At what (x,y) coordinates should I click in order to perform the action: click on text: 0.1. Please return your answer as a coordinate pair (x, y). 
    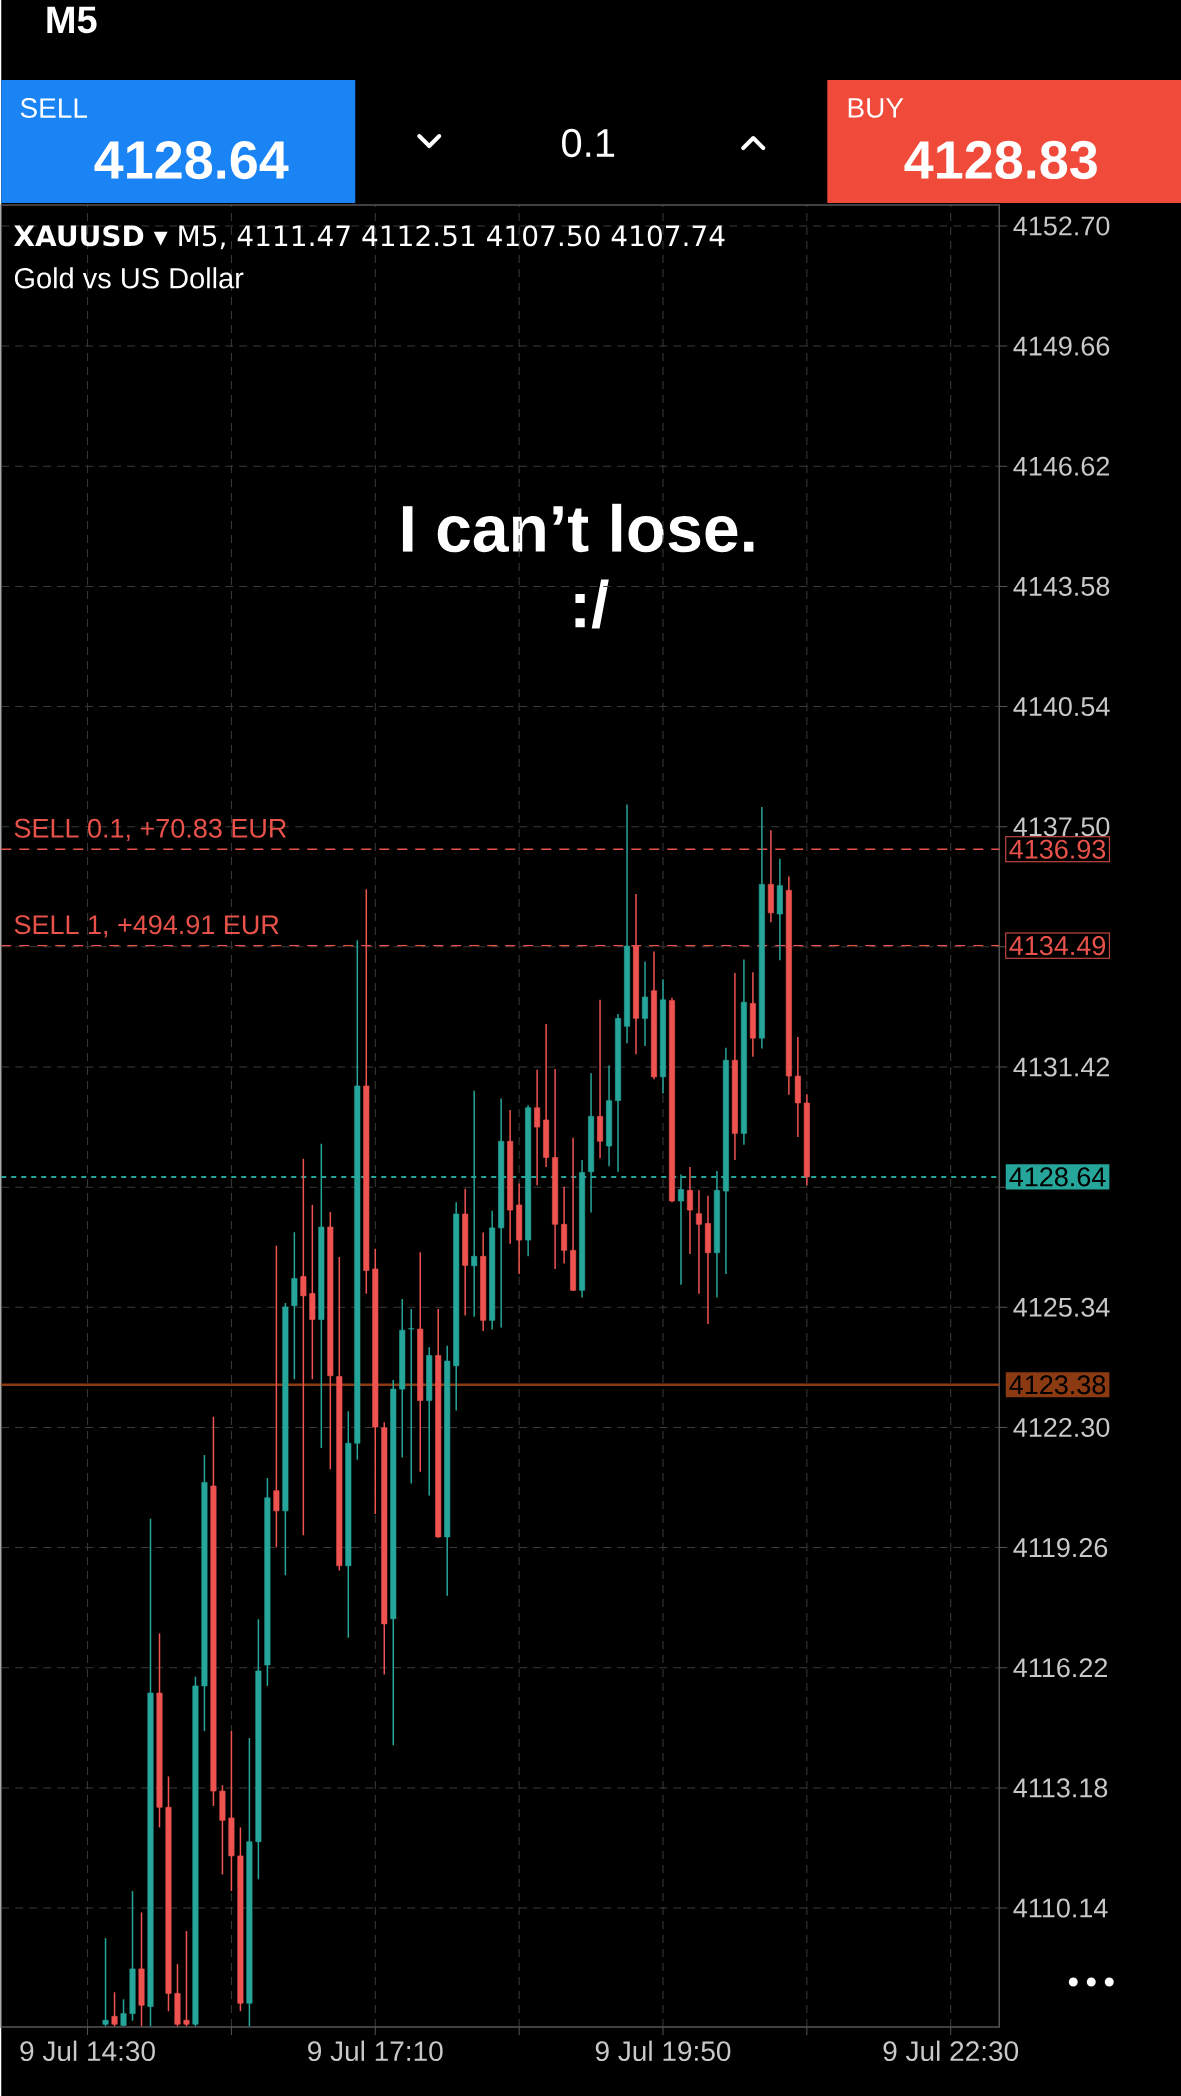
    Looking at the image, I should click on (587, 143).